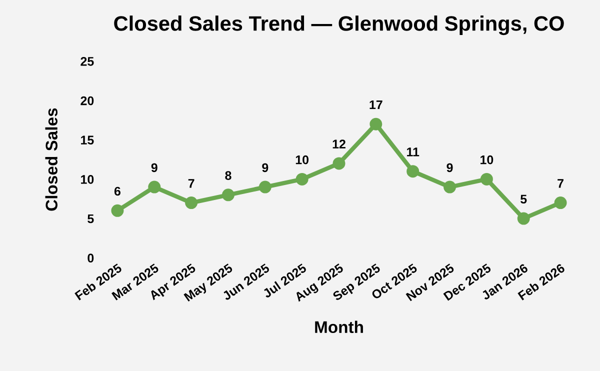 The width and height of the screenshot is (600, 371). Describe the element at coordinates (91, 258) in the screenshot. I see `y-tick-label: 0` at that location.